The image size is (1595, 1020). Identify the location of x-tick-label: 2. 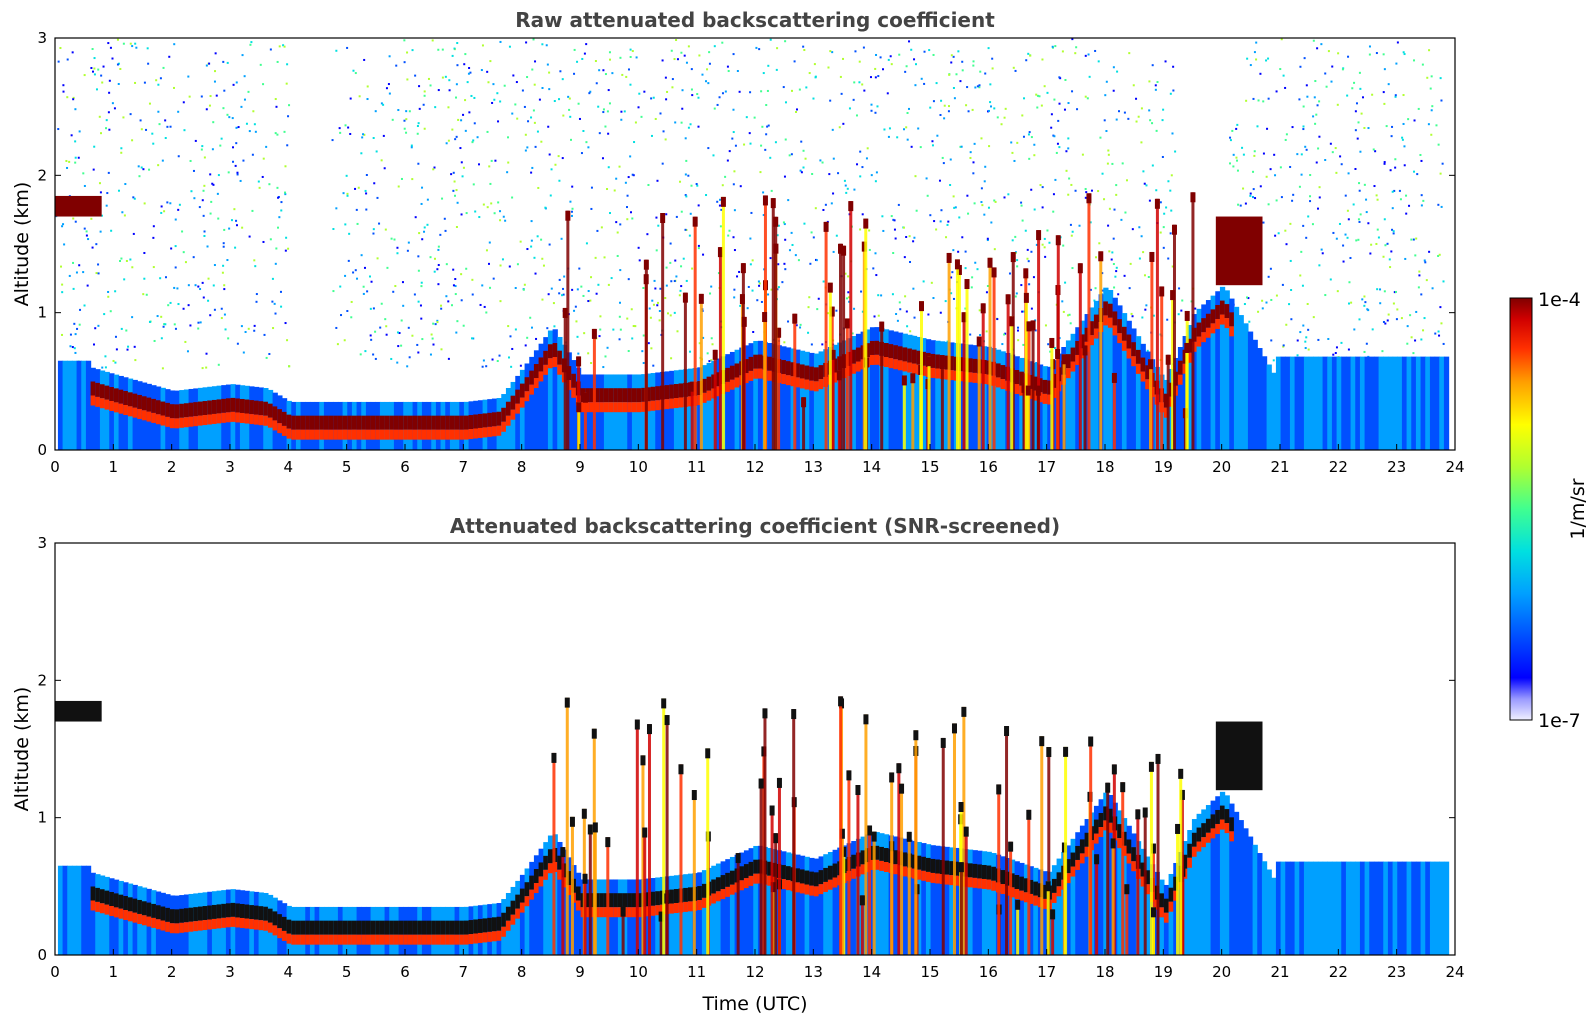
(172, 467).